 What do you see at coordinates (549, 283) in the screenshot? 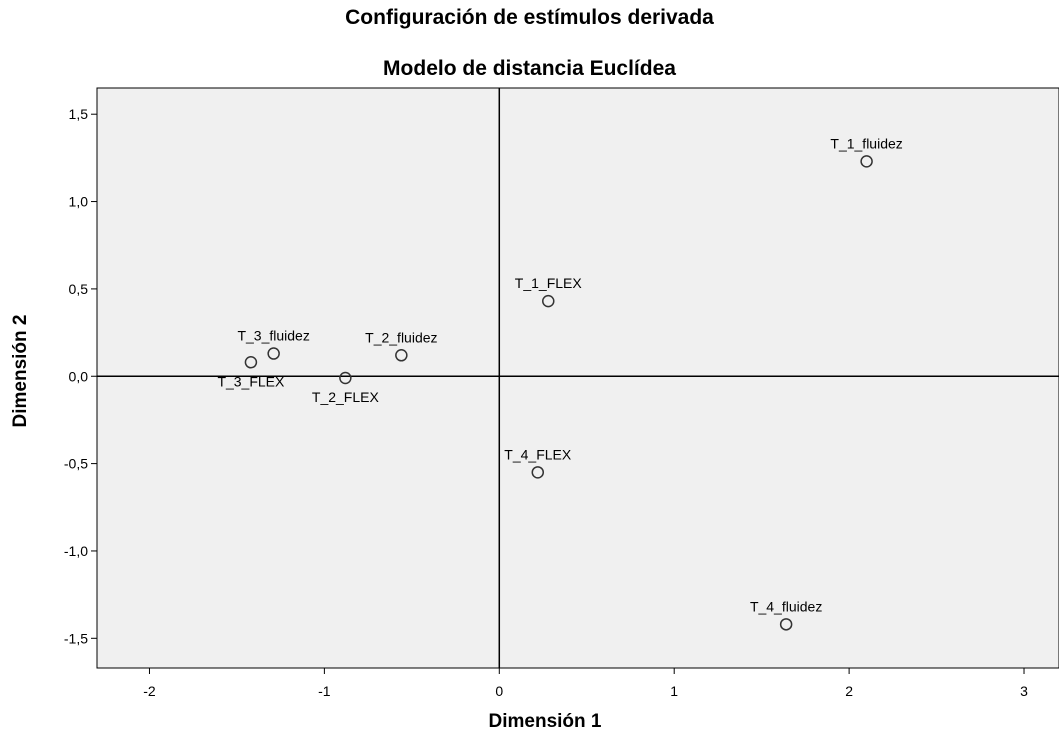
I see `data-point-label: T_1_FLEX` at bounding box center [549, 283].